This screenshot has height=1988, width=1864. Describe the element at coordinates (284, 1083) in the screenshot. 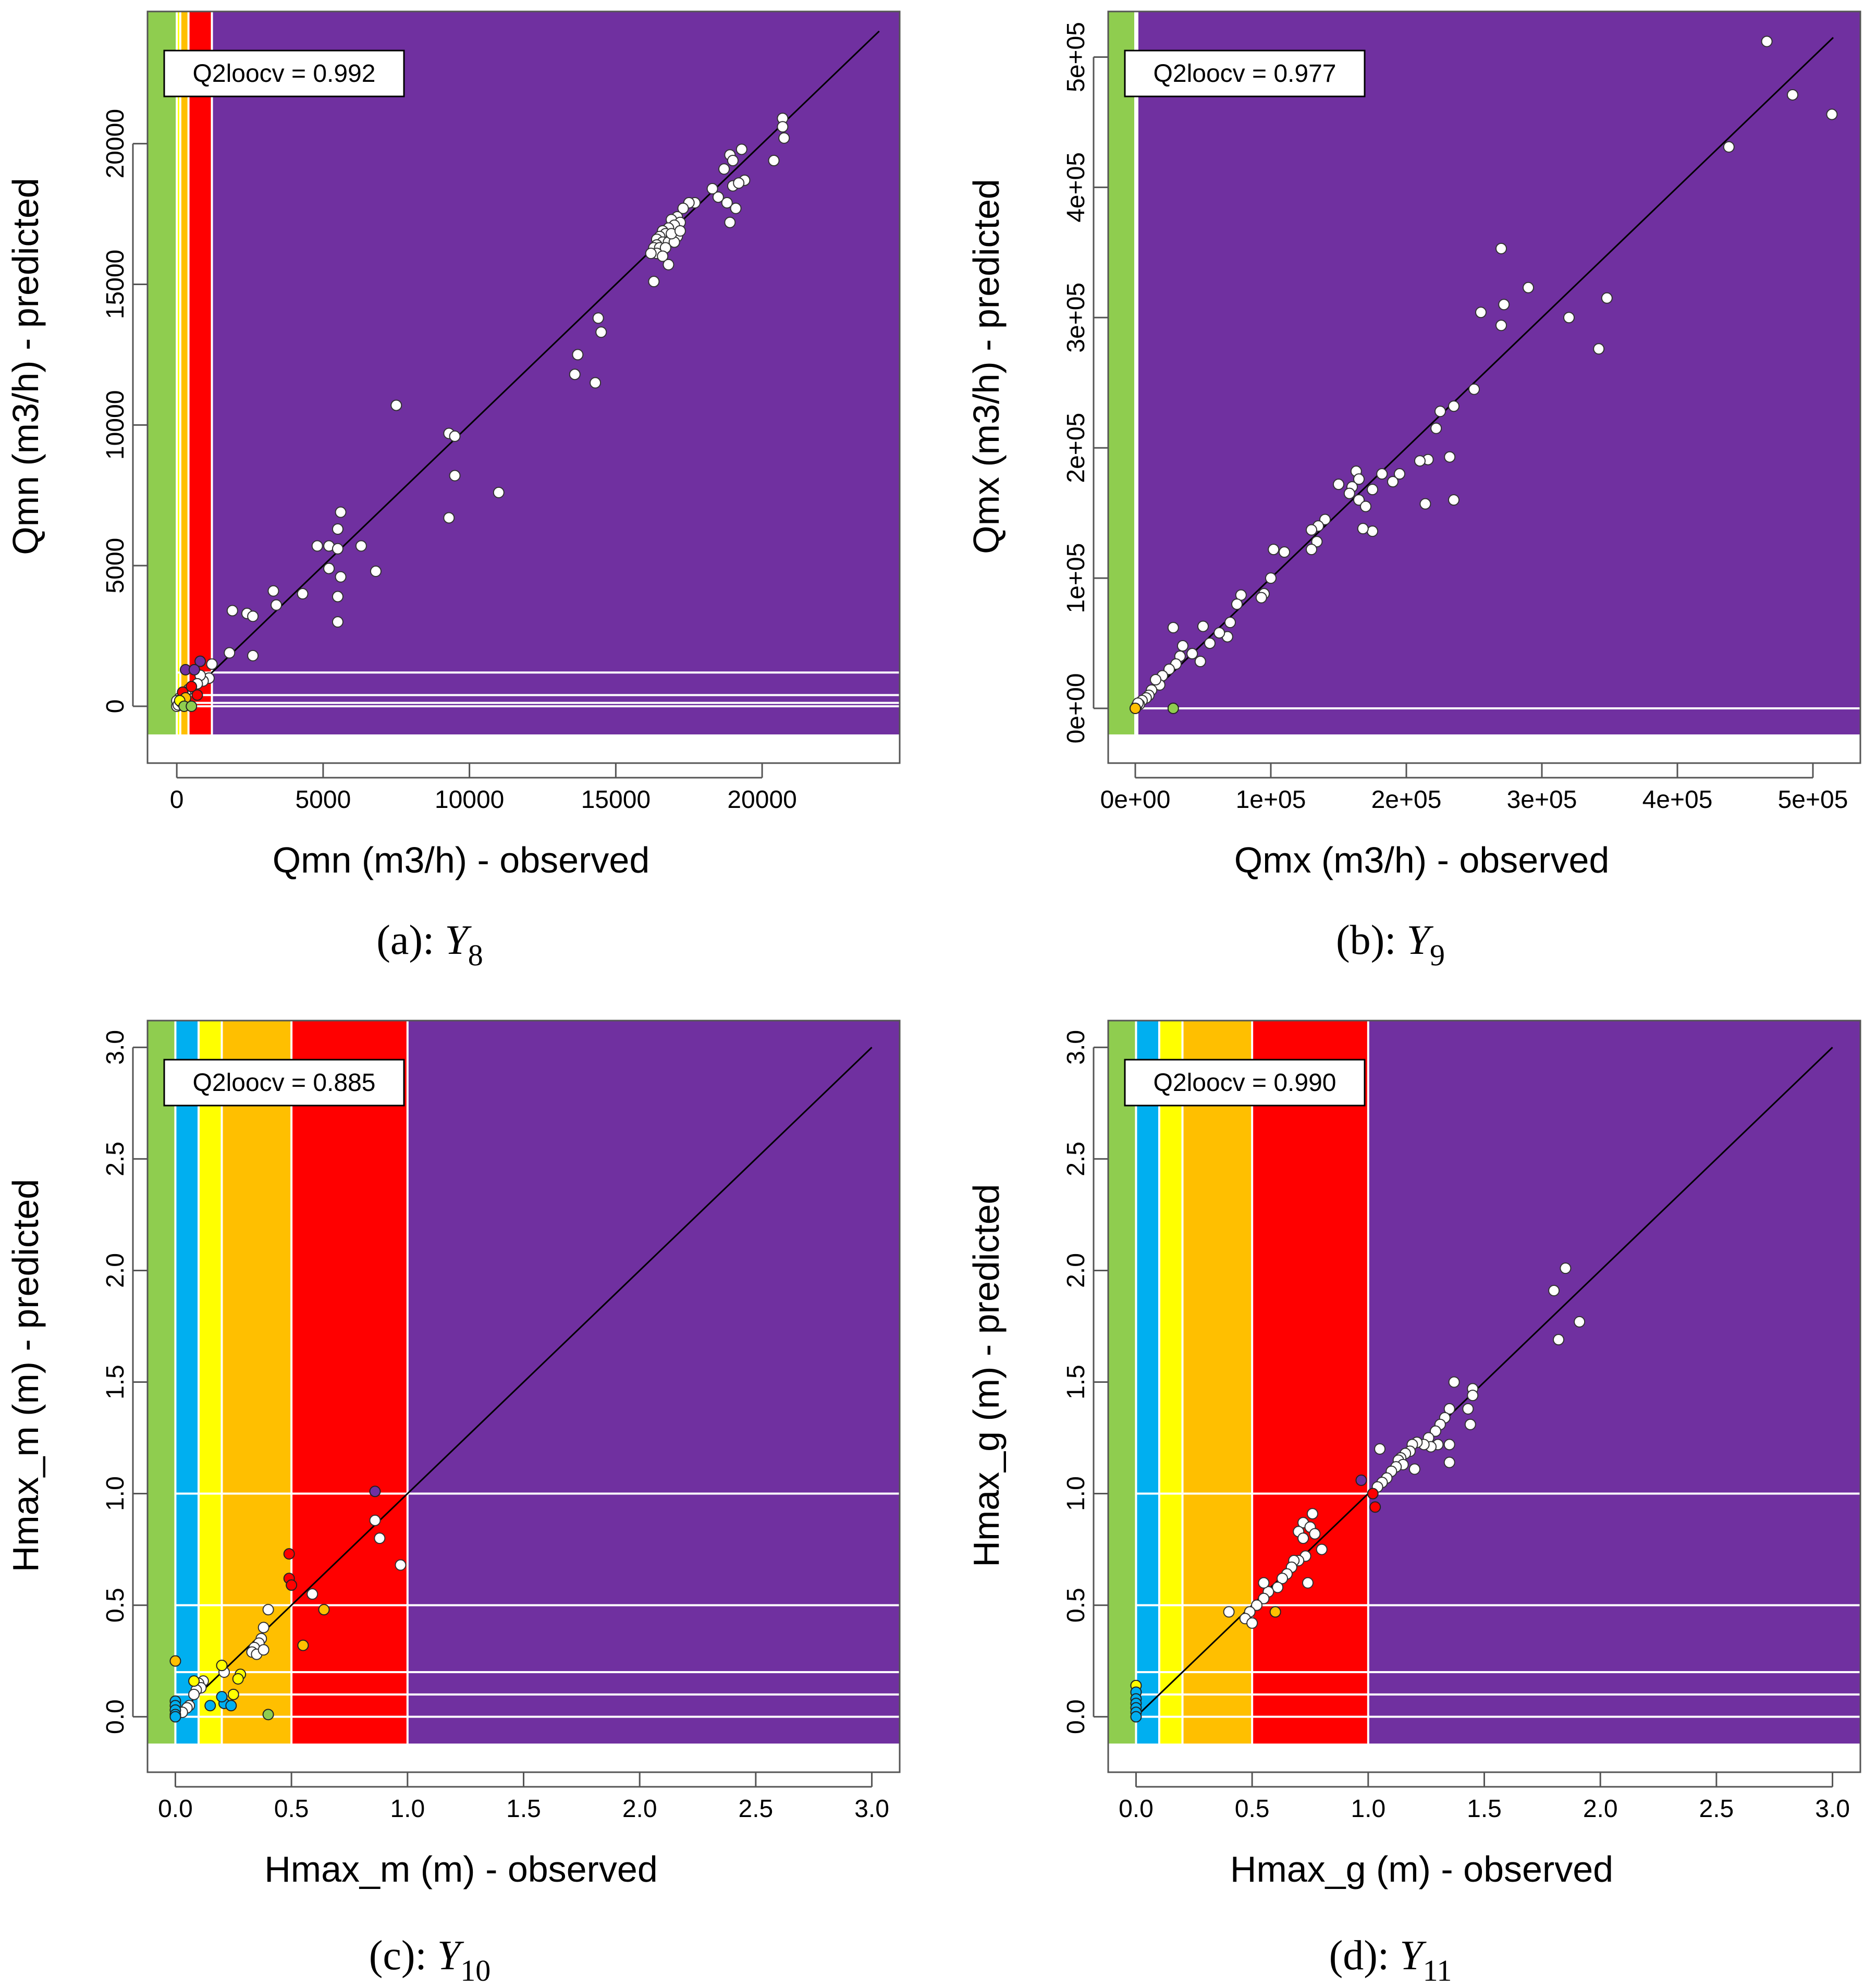

I see `q2-label: Q2loocv = 0.885` at that location.